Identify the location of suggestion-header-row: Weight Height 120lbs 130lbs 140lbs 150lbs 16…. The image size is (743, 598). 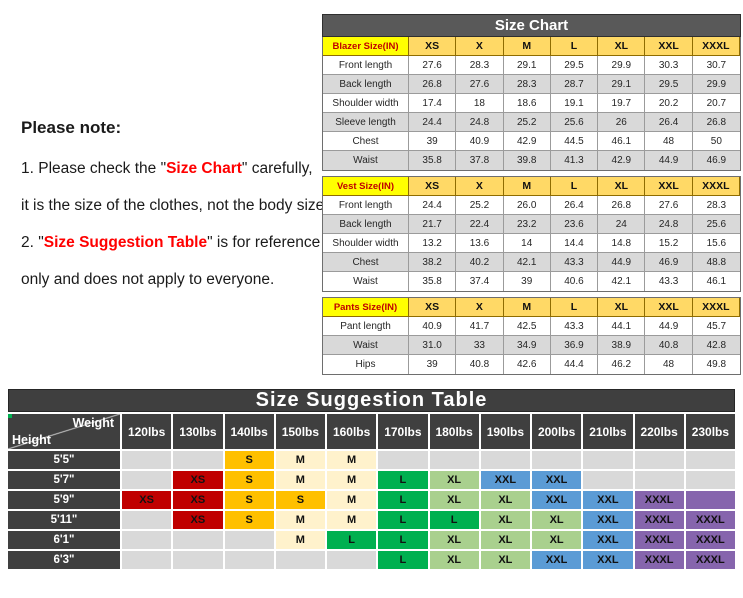
(371, 431).